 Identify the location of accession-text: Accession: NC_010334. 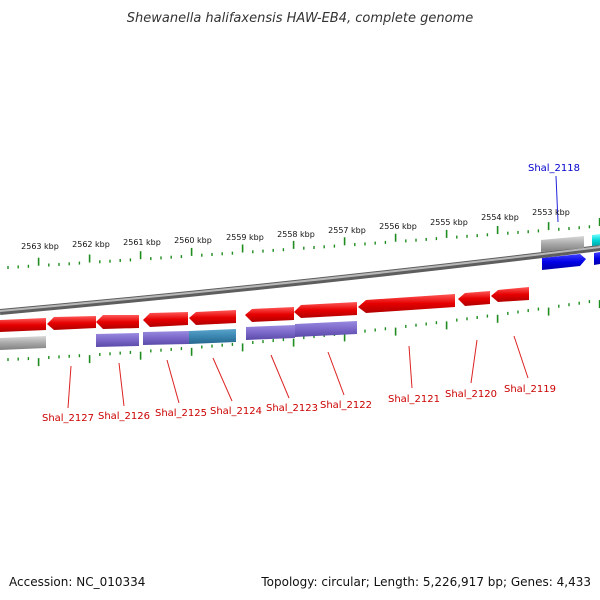
(77, 582).